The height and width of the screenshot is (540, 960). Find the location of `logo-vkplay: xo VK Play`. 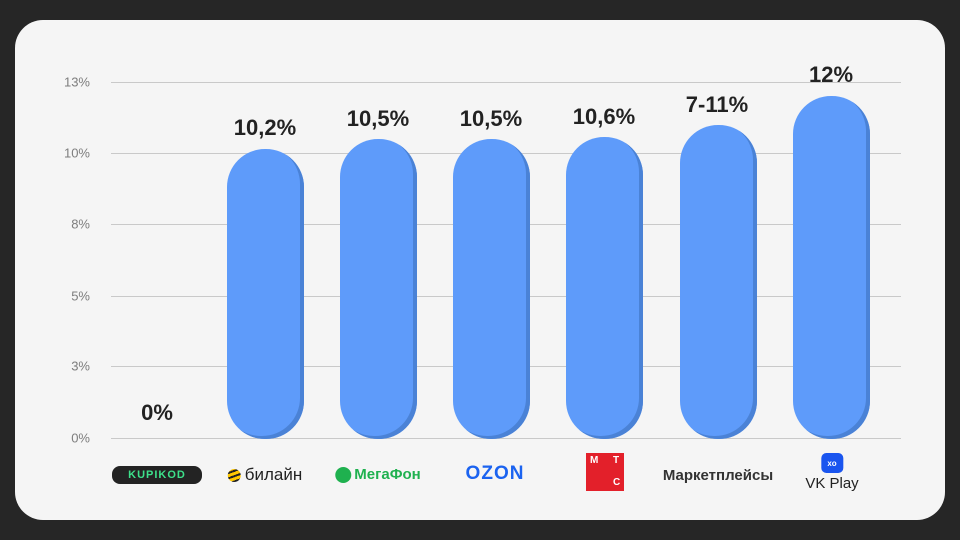

logo-vkplay: xo VK Play is located at coordinates (832, 472).